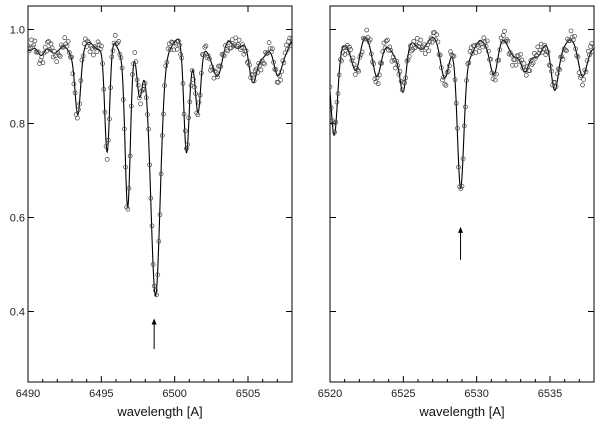 This screenshot has width=600, height=425. What do you see at coordinates (403, 394) in the screenshot?
I see `x-tick-label: 6525` at bounding box center [403, 394].